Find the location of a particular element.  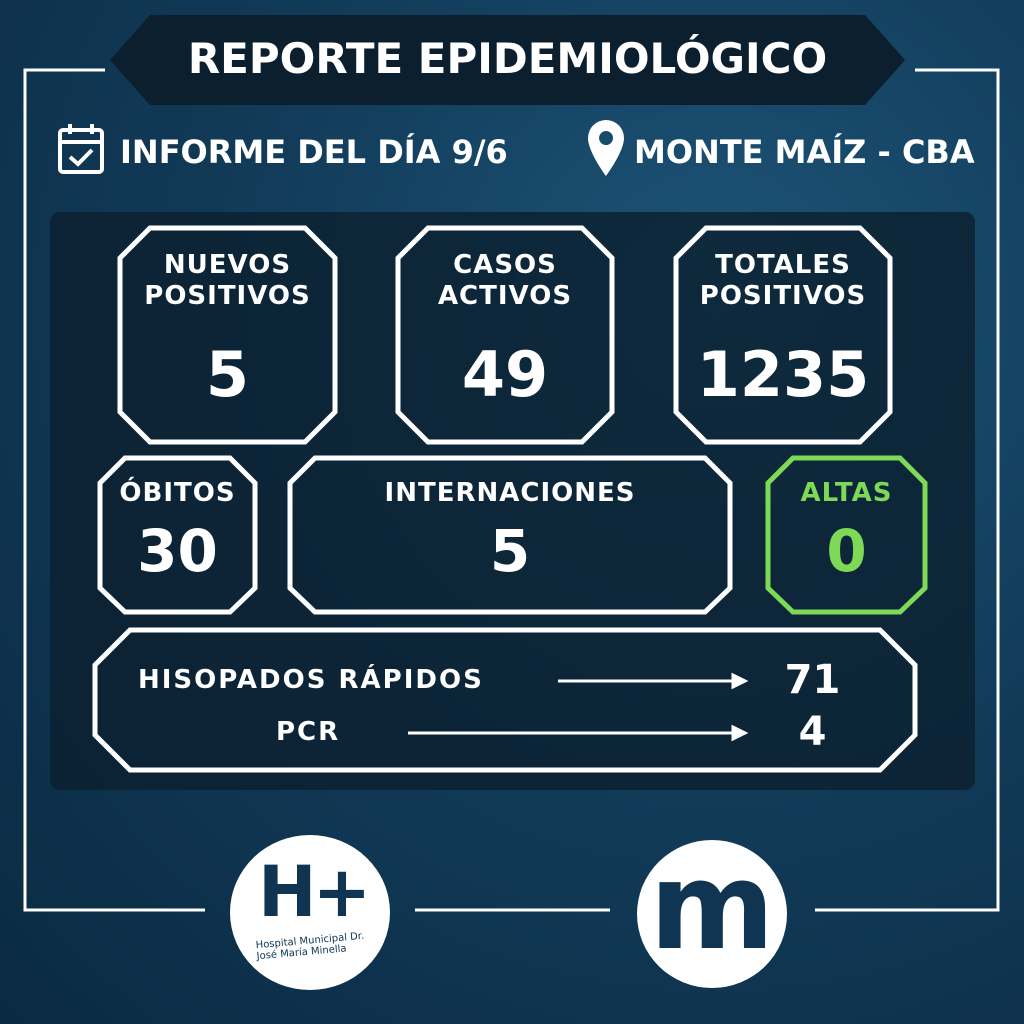

municipio-logo-mark: m is located at coordinates (712, 907).